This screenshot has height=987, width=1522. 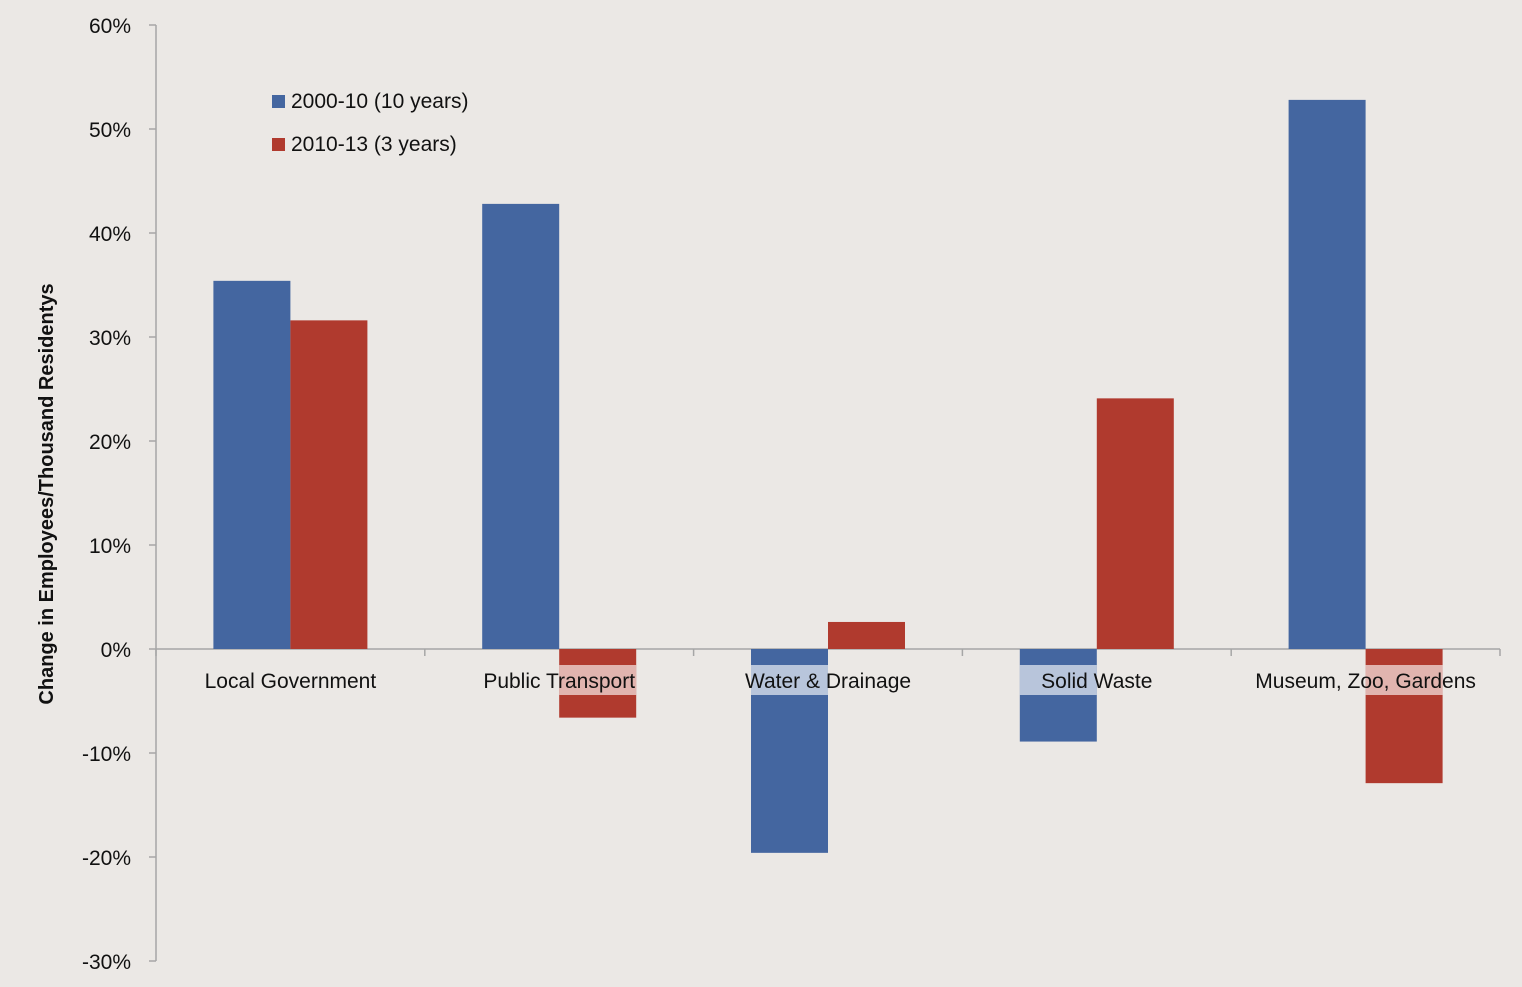 I want to click on y-tick-label: -10%, so click(x=106, y=754).